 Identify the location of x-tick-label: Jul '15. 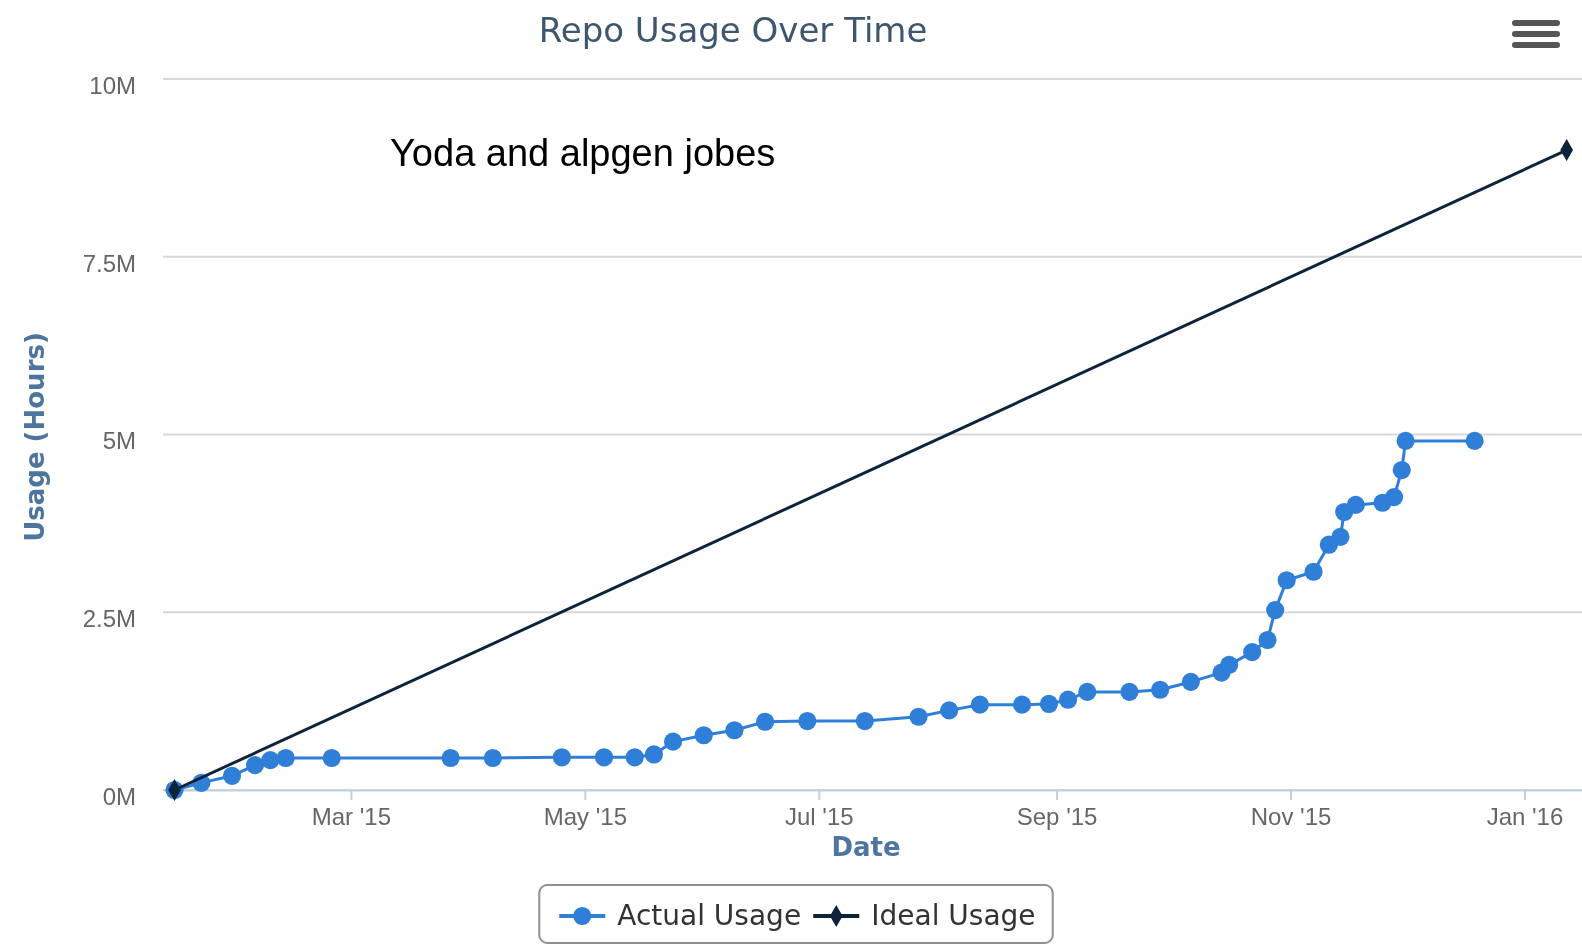
(819, 816).